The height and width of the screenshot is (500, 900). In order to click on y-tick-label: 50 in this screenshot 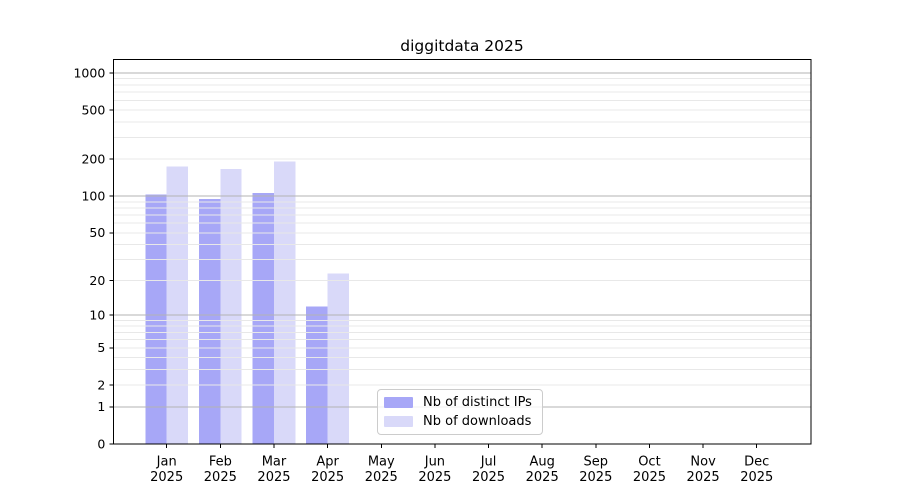, I will do `click(97, 232)`.